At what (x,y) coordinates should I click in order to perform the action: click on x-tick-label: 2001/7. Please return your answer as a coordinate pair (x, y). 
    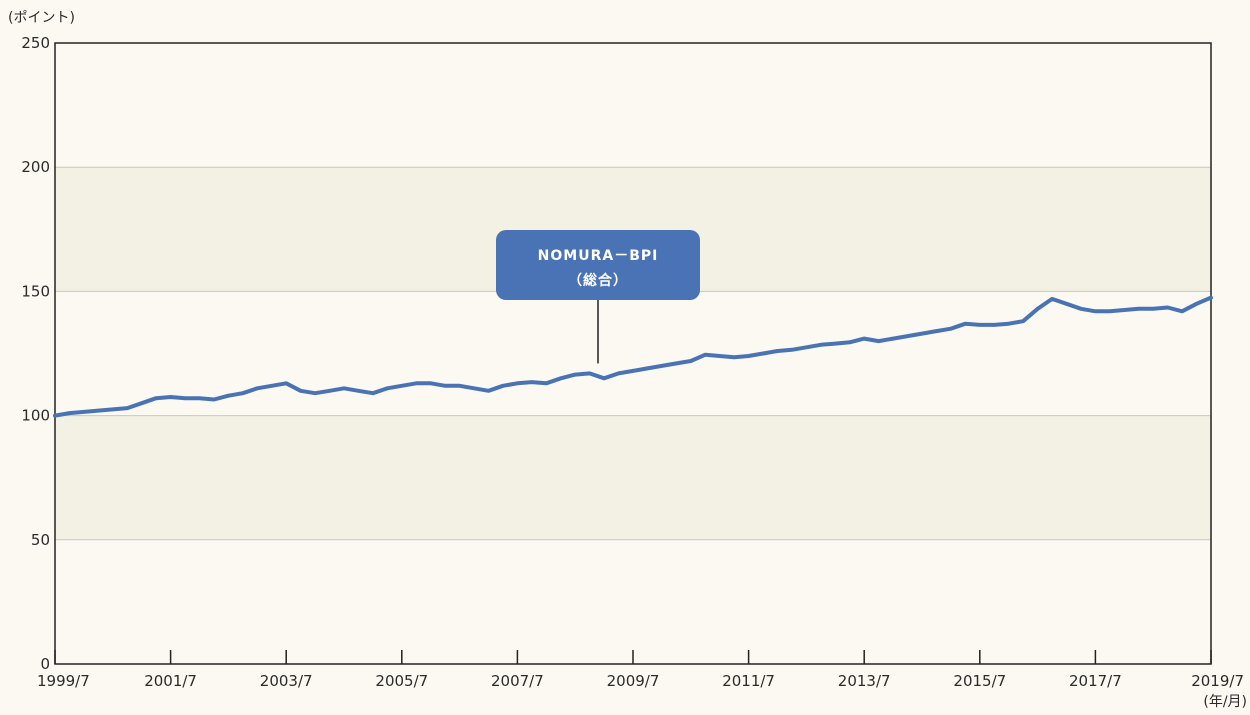
    Looking at the image, I should click on (170, 681).